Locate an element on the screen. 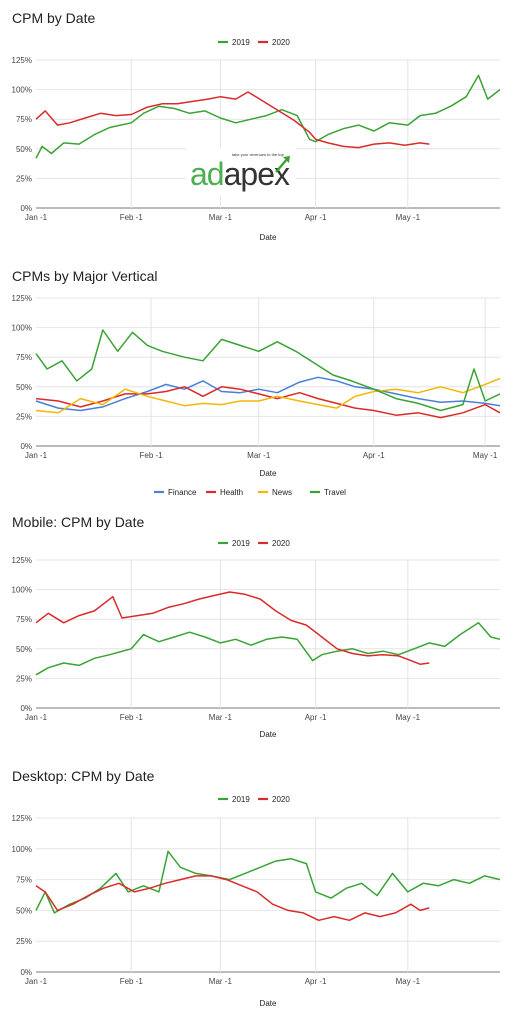  logo-word-apex: apex is located at coordinates (256, 174).